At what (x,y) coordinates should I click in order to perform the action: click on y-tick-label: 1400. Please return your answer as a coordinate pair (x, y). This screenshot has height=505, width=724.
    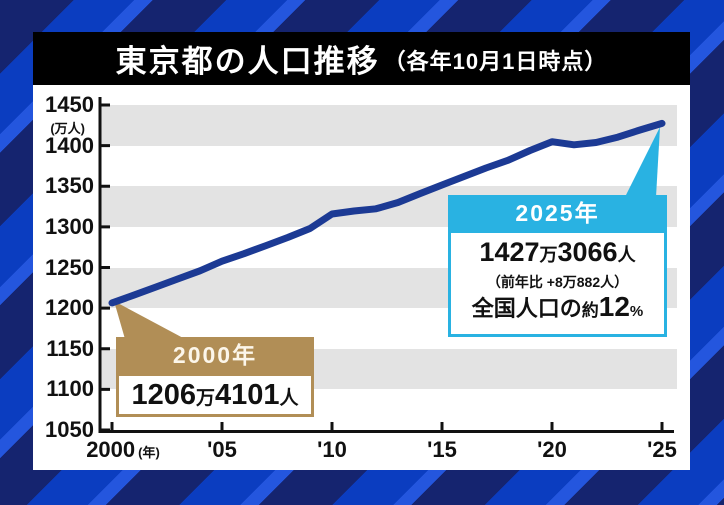
    Looking at the image, I should click on (69, 145).